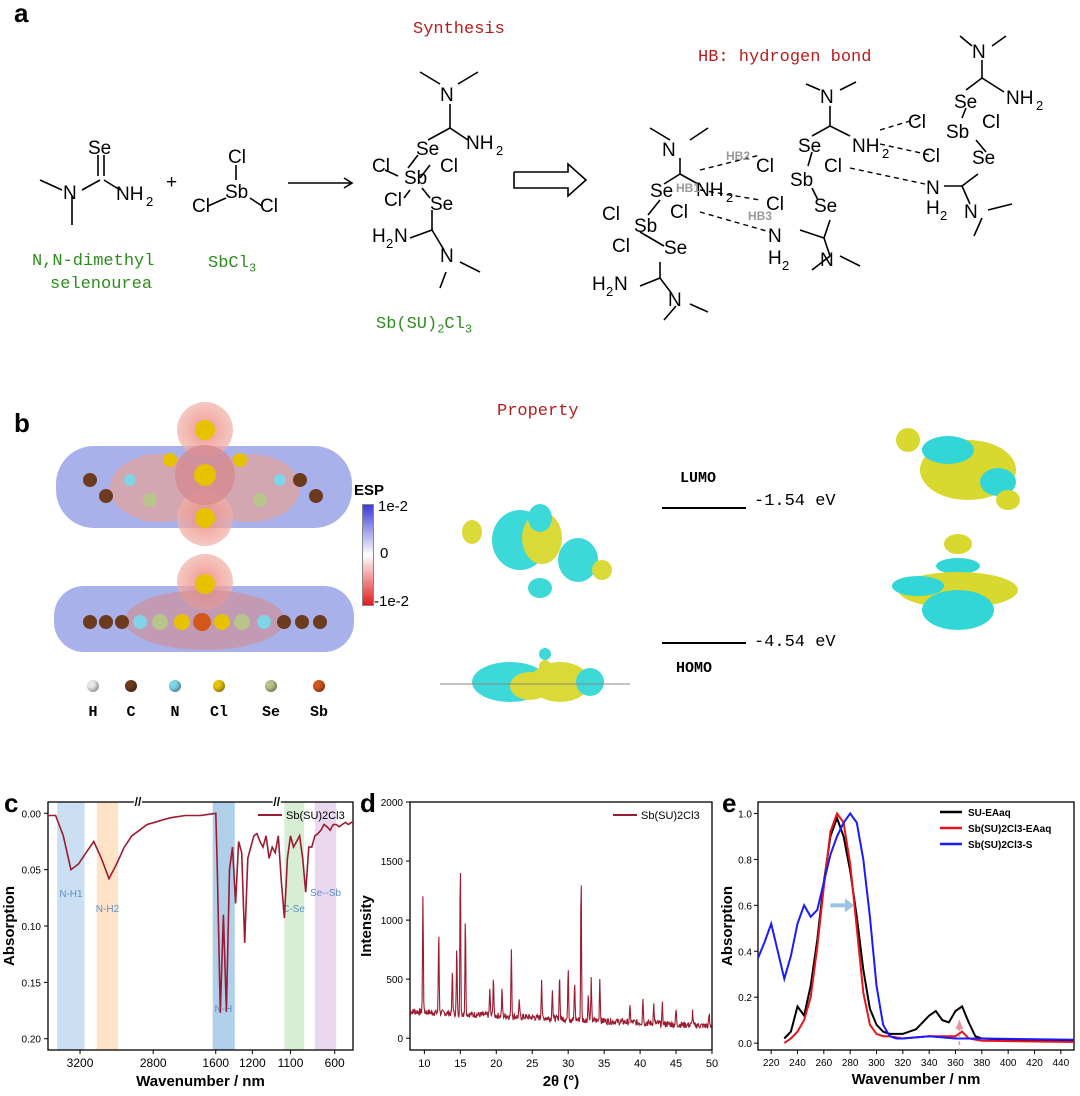  Describe the element at coordinates (93, 686) in the screenshot. I see `atom-legend-ball-h` at that location.